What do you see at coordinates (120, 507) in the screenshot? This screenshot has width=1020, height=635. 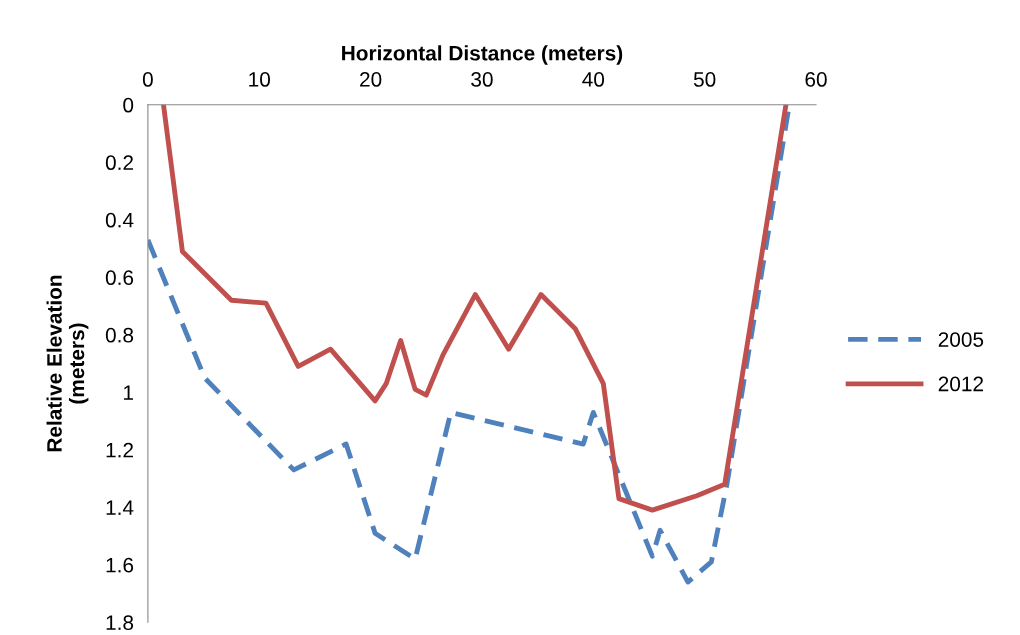 I see `y-tick-label: 1.4` at bounding box center [120, 507].